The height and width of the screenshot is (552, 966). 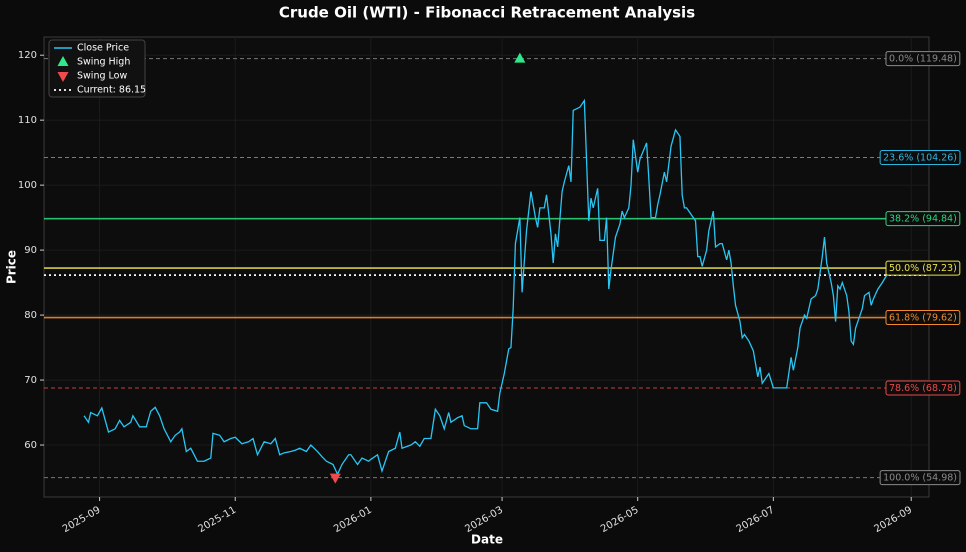 What do you see at coordinates (30, 380) in the screenshot?
I see `y-tick-label: 70` at bounding box center [30, 380].